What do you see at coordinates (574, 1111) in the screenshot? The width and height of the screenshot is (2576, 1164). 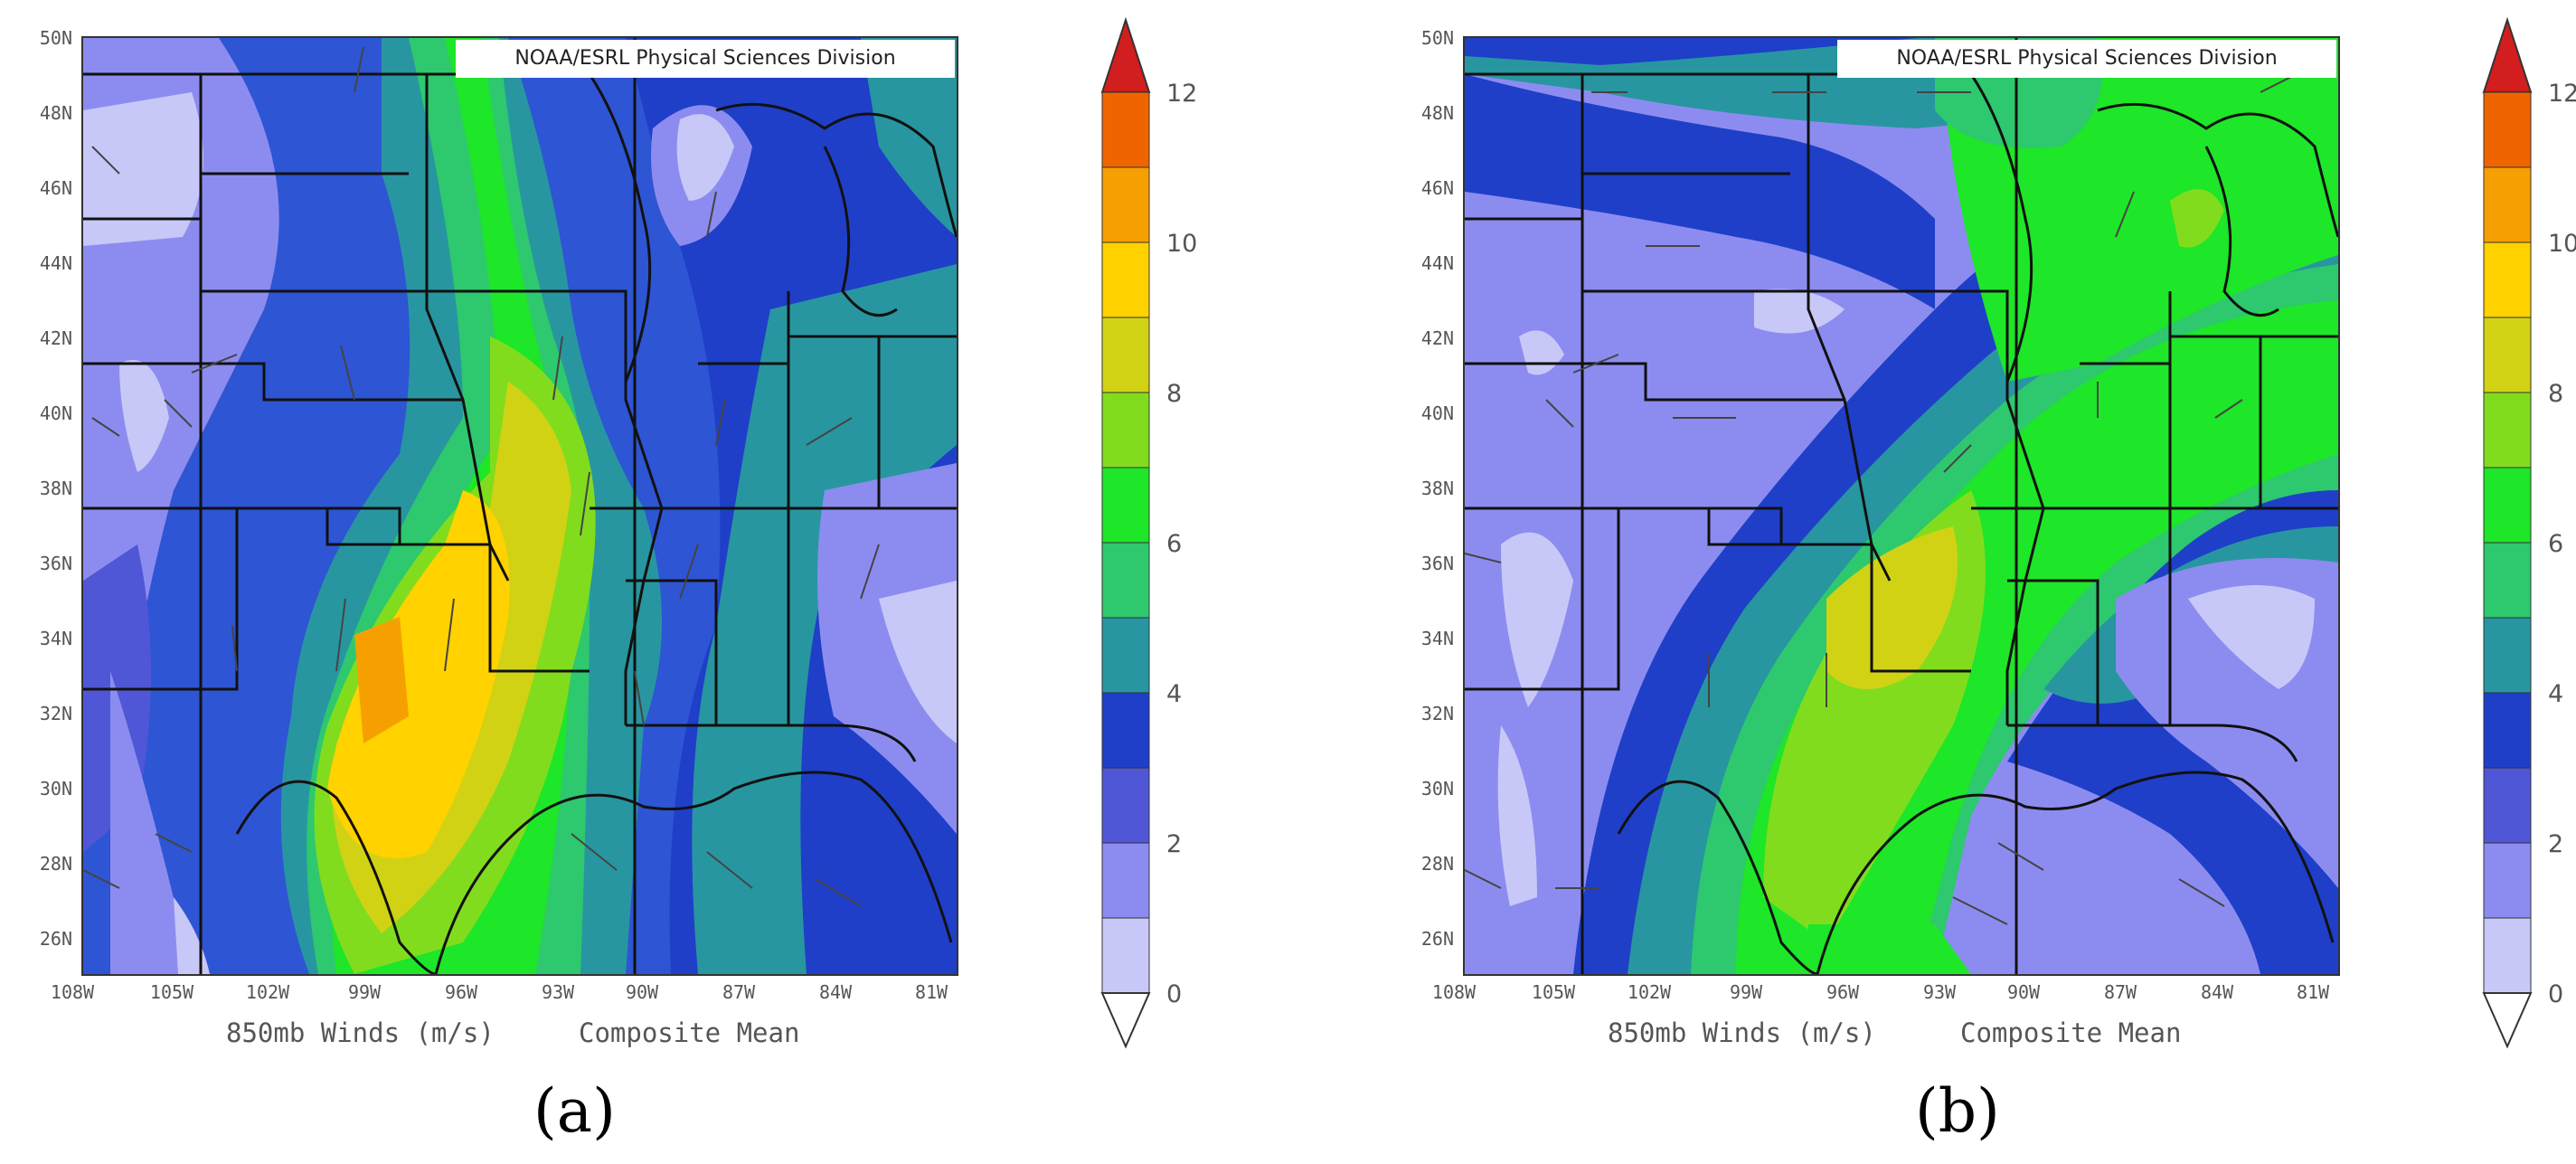 I see `panel-label: (a)` at bounding box center [574, 1111].